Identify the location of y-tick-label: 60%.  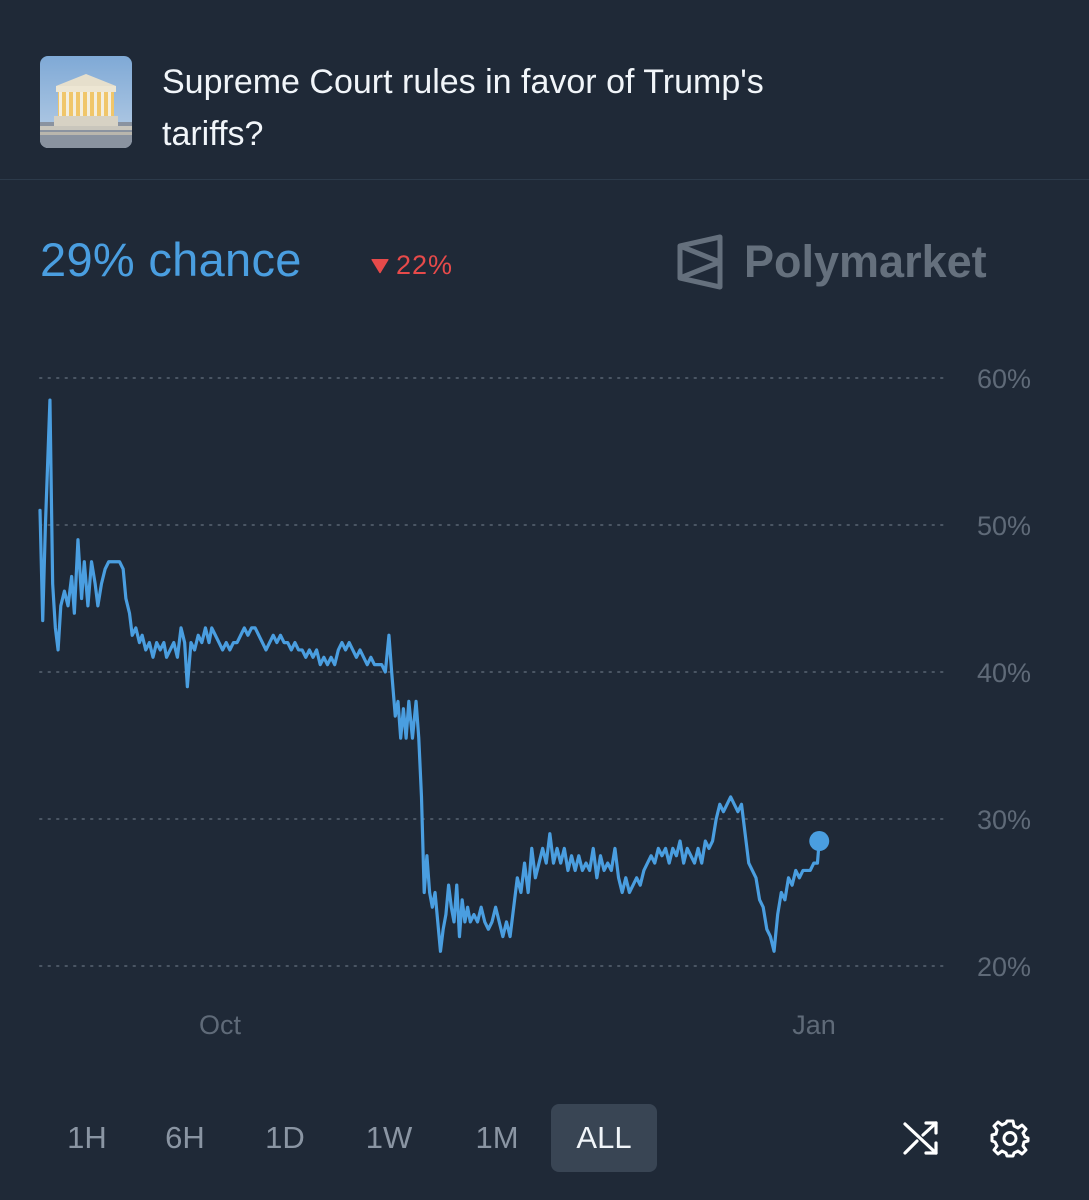
(1004, 379).